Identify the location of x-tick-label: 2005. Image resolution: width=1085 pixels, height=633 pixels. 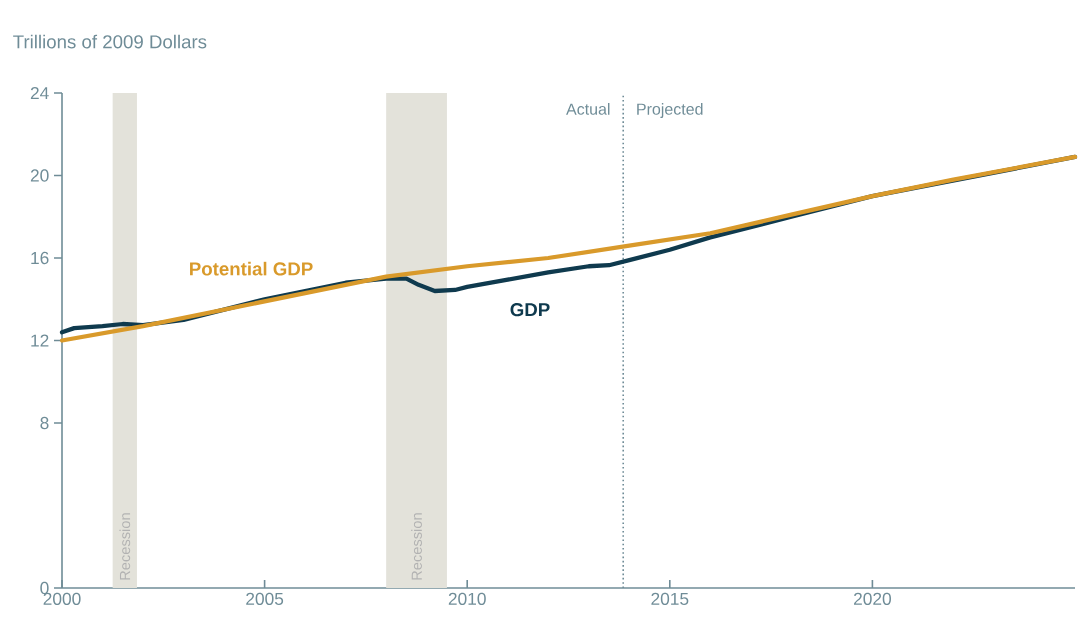
(265, 598).